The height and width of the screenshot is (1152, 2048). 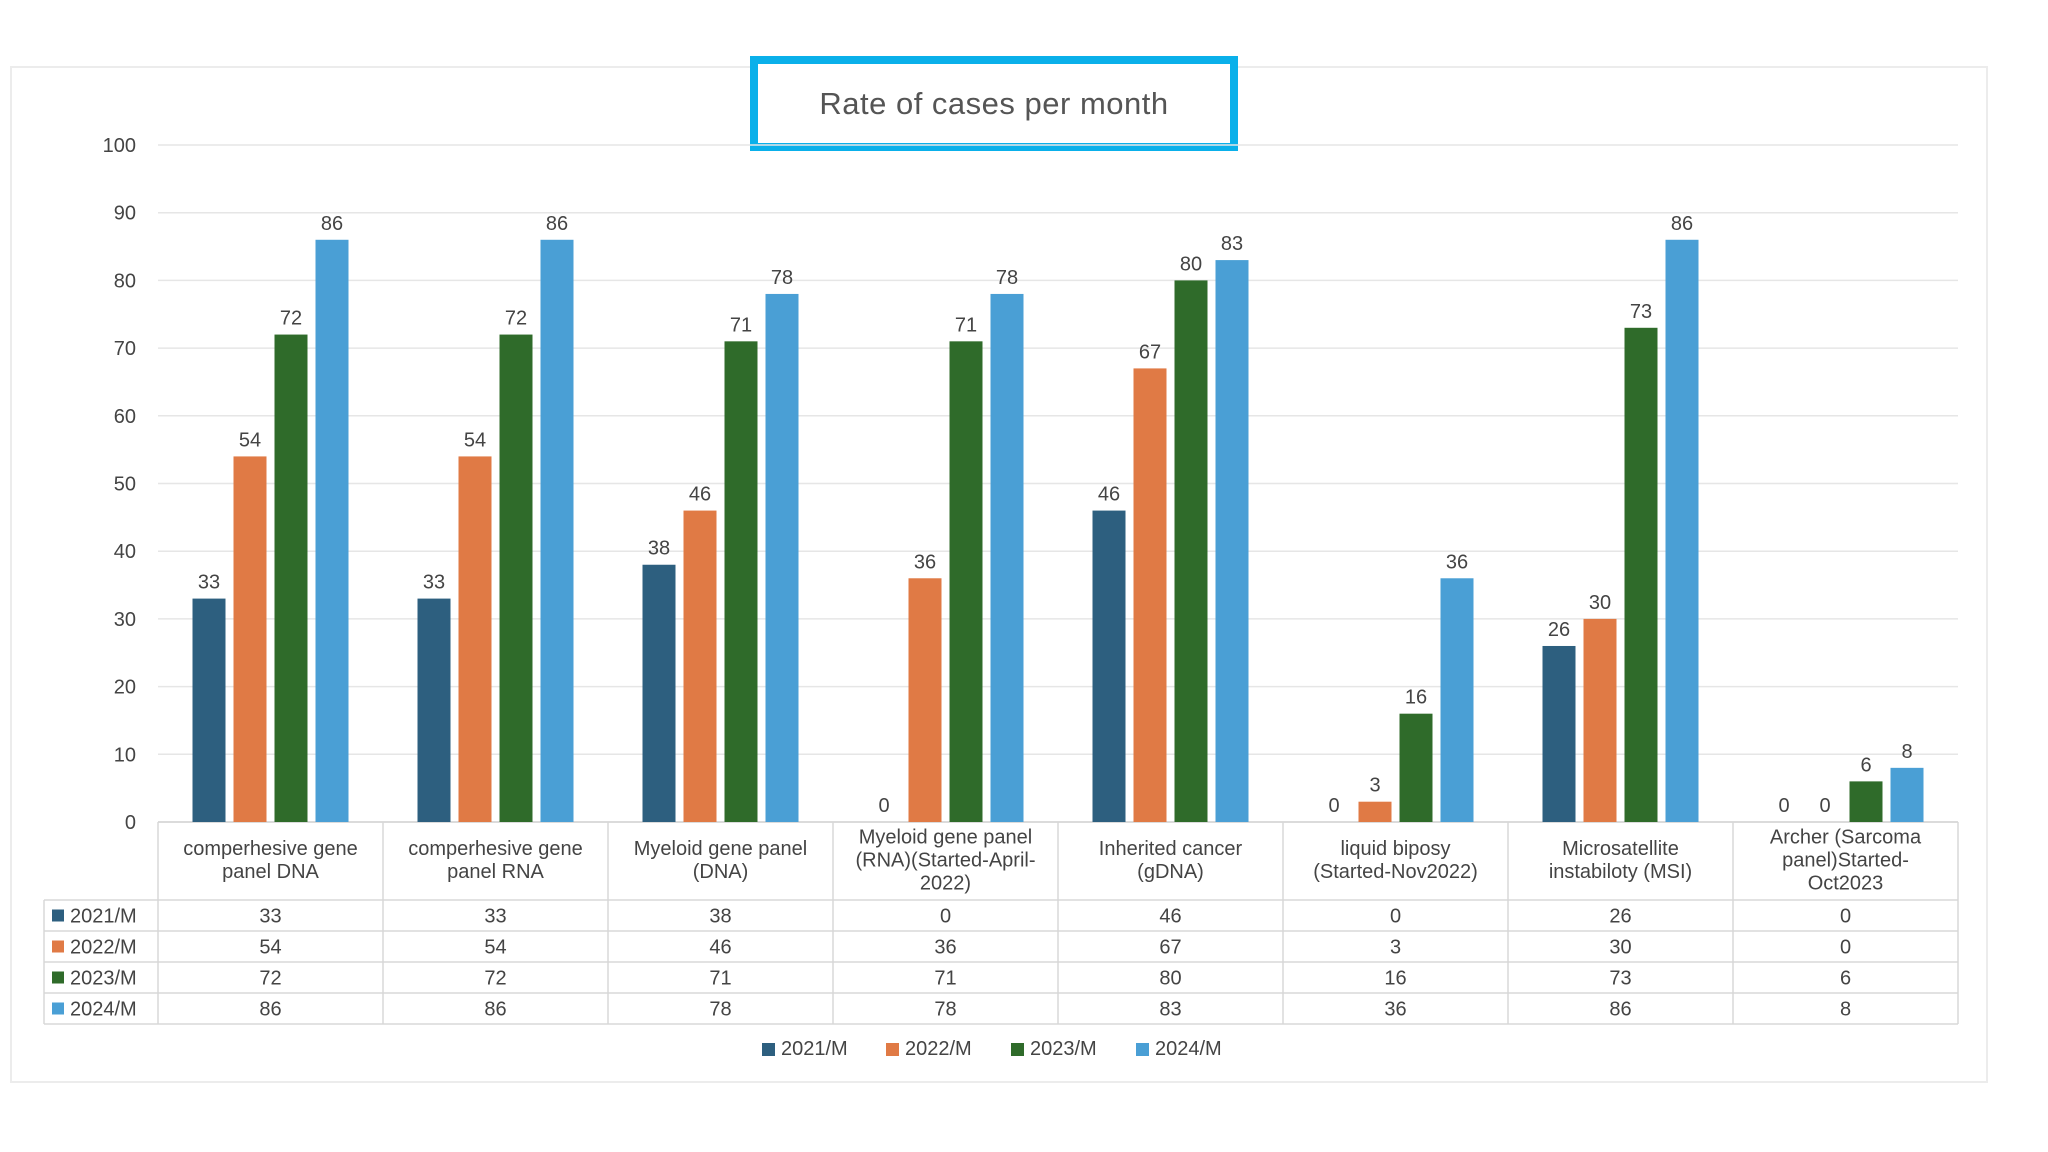 I want to click on data-label: 33, so click(x=209, y=583).